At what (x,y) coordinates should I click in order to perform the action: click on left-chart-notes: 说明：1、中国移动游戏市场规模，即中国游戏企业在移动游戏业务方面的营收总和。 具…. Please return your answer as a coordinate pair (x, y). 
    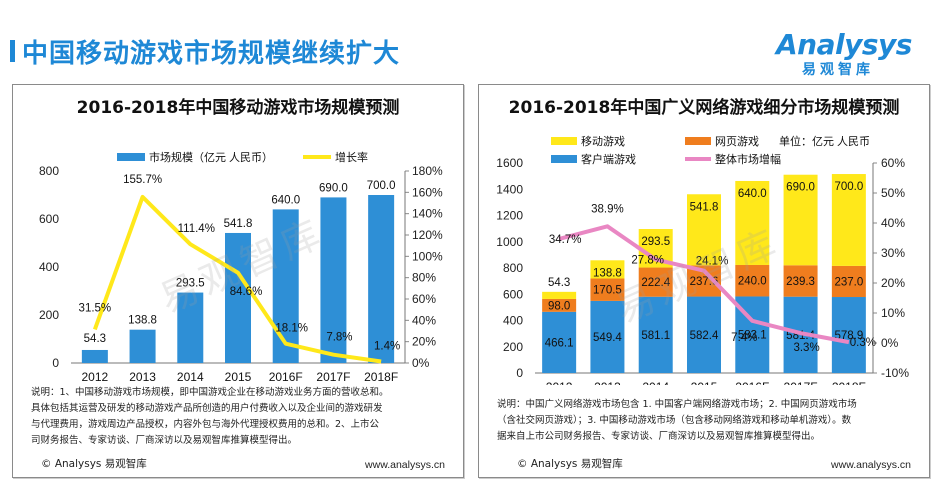
    Looking at the image, I should click on (241, 417).